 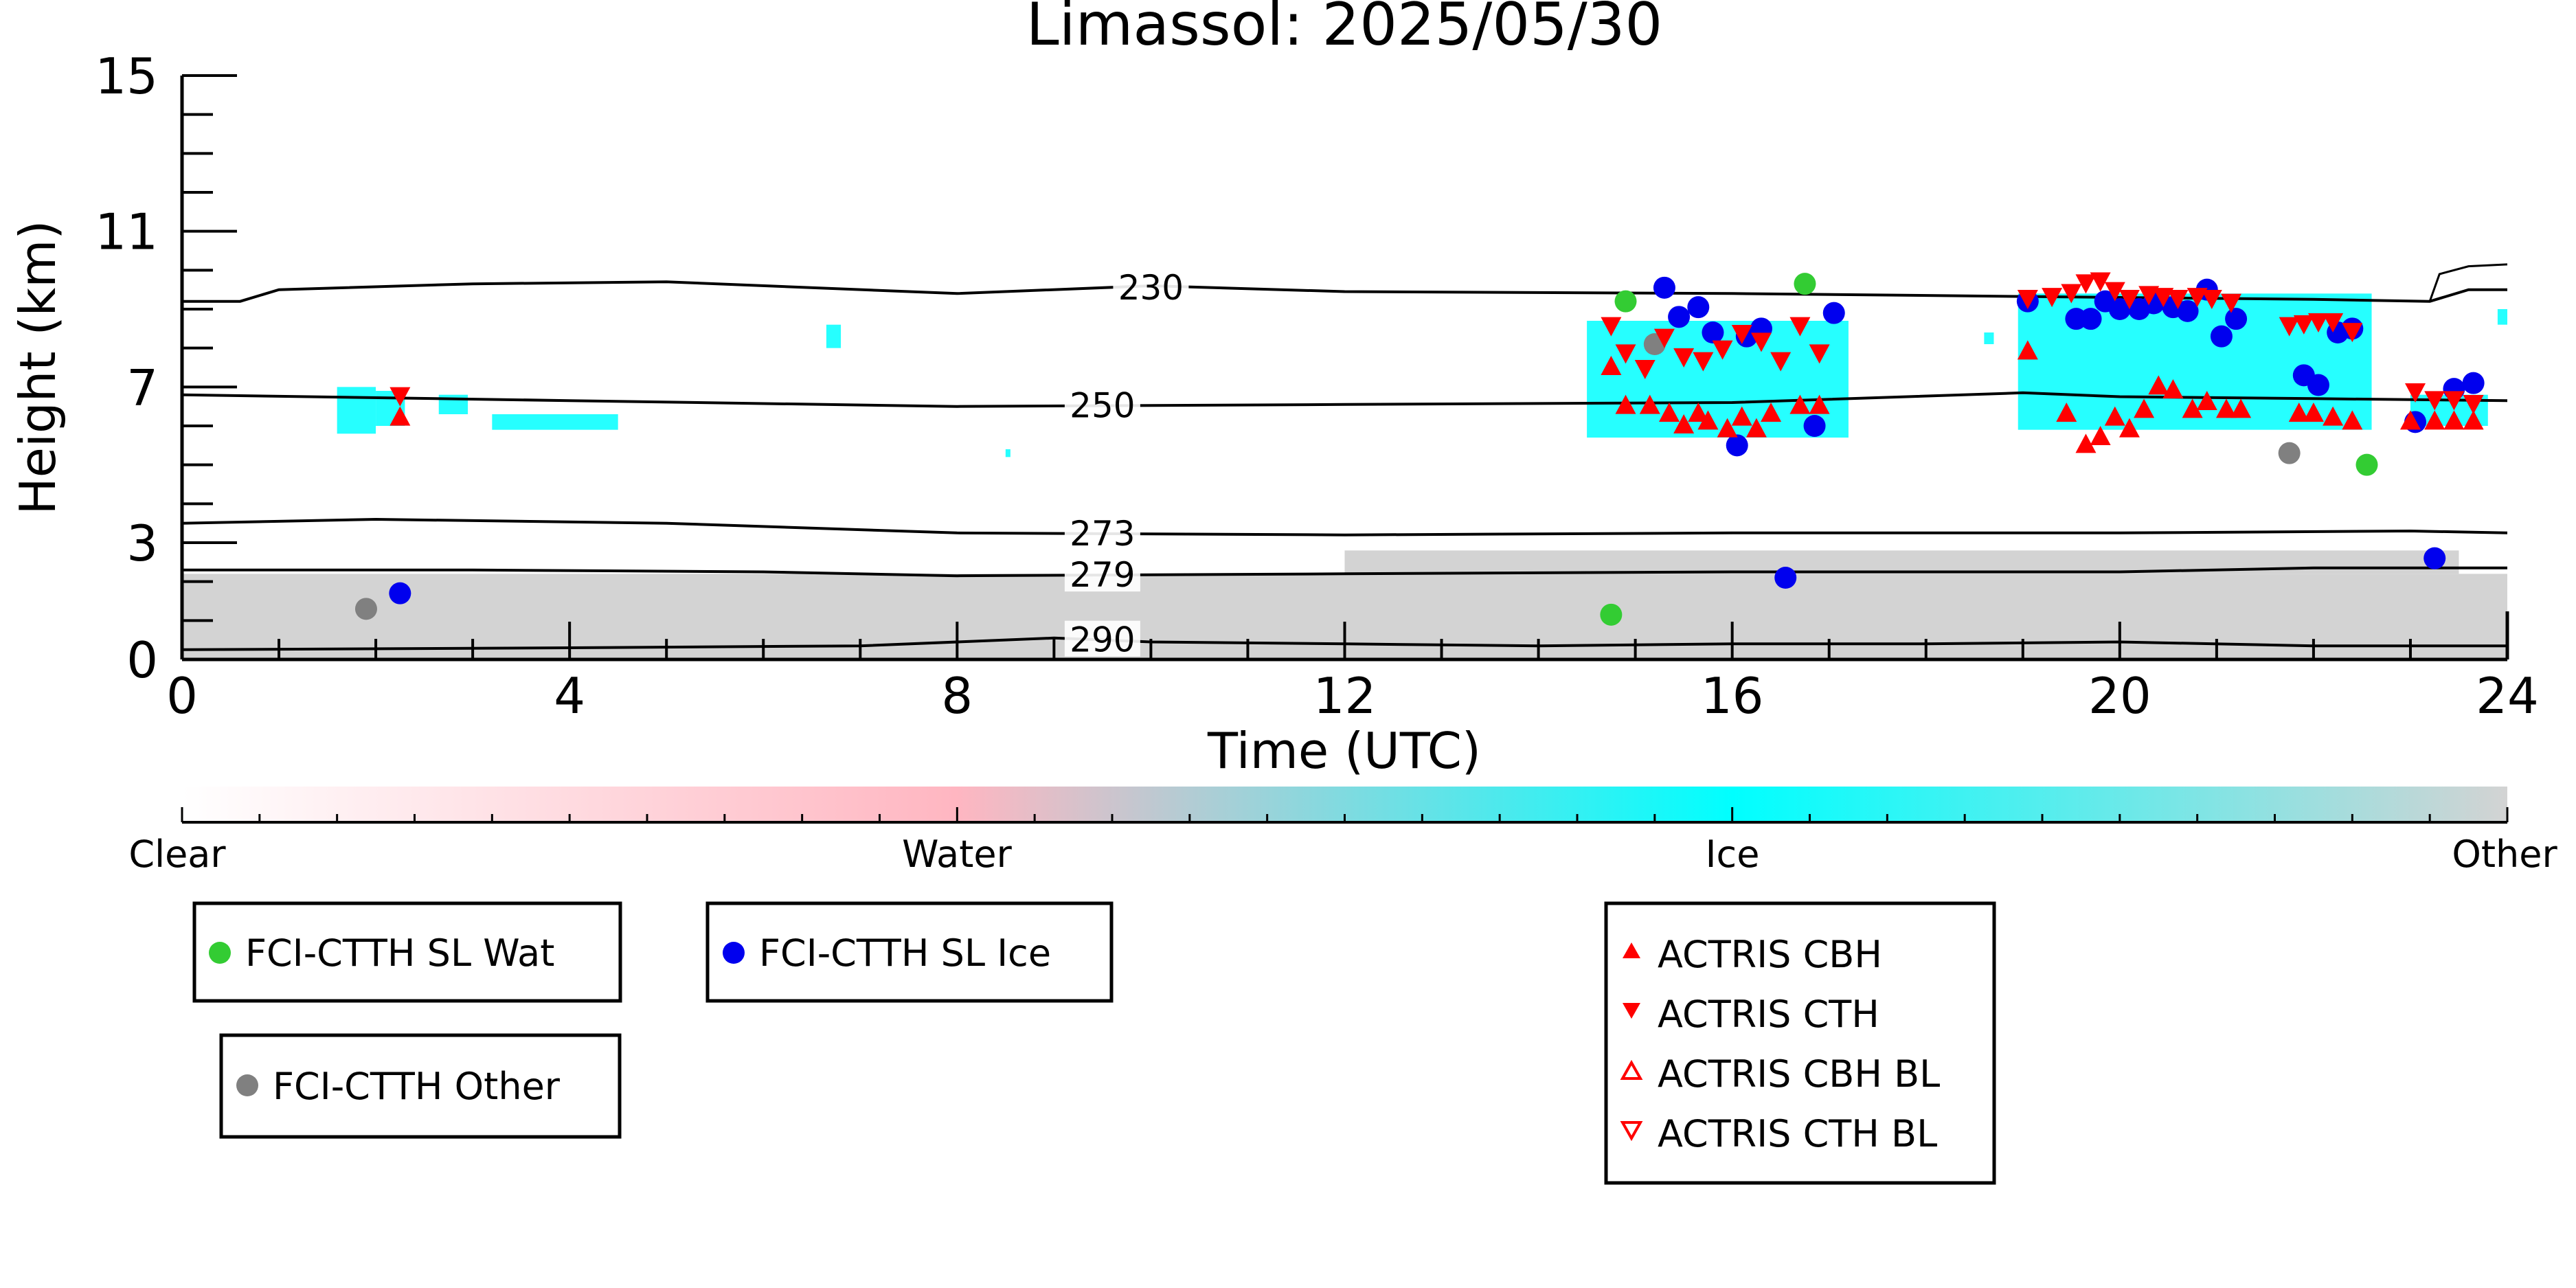 What do you see at coordinates (1631, 1069) in the screenshot?
I see `legend-marker-cbh-bl` at bounding box center [1631, 1069].